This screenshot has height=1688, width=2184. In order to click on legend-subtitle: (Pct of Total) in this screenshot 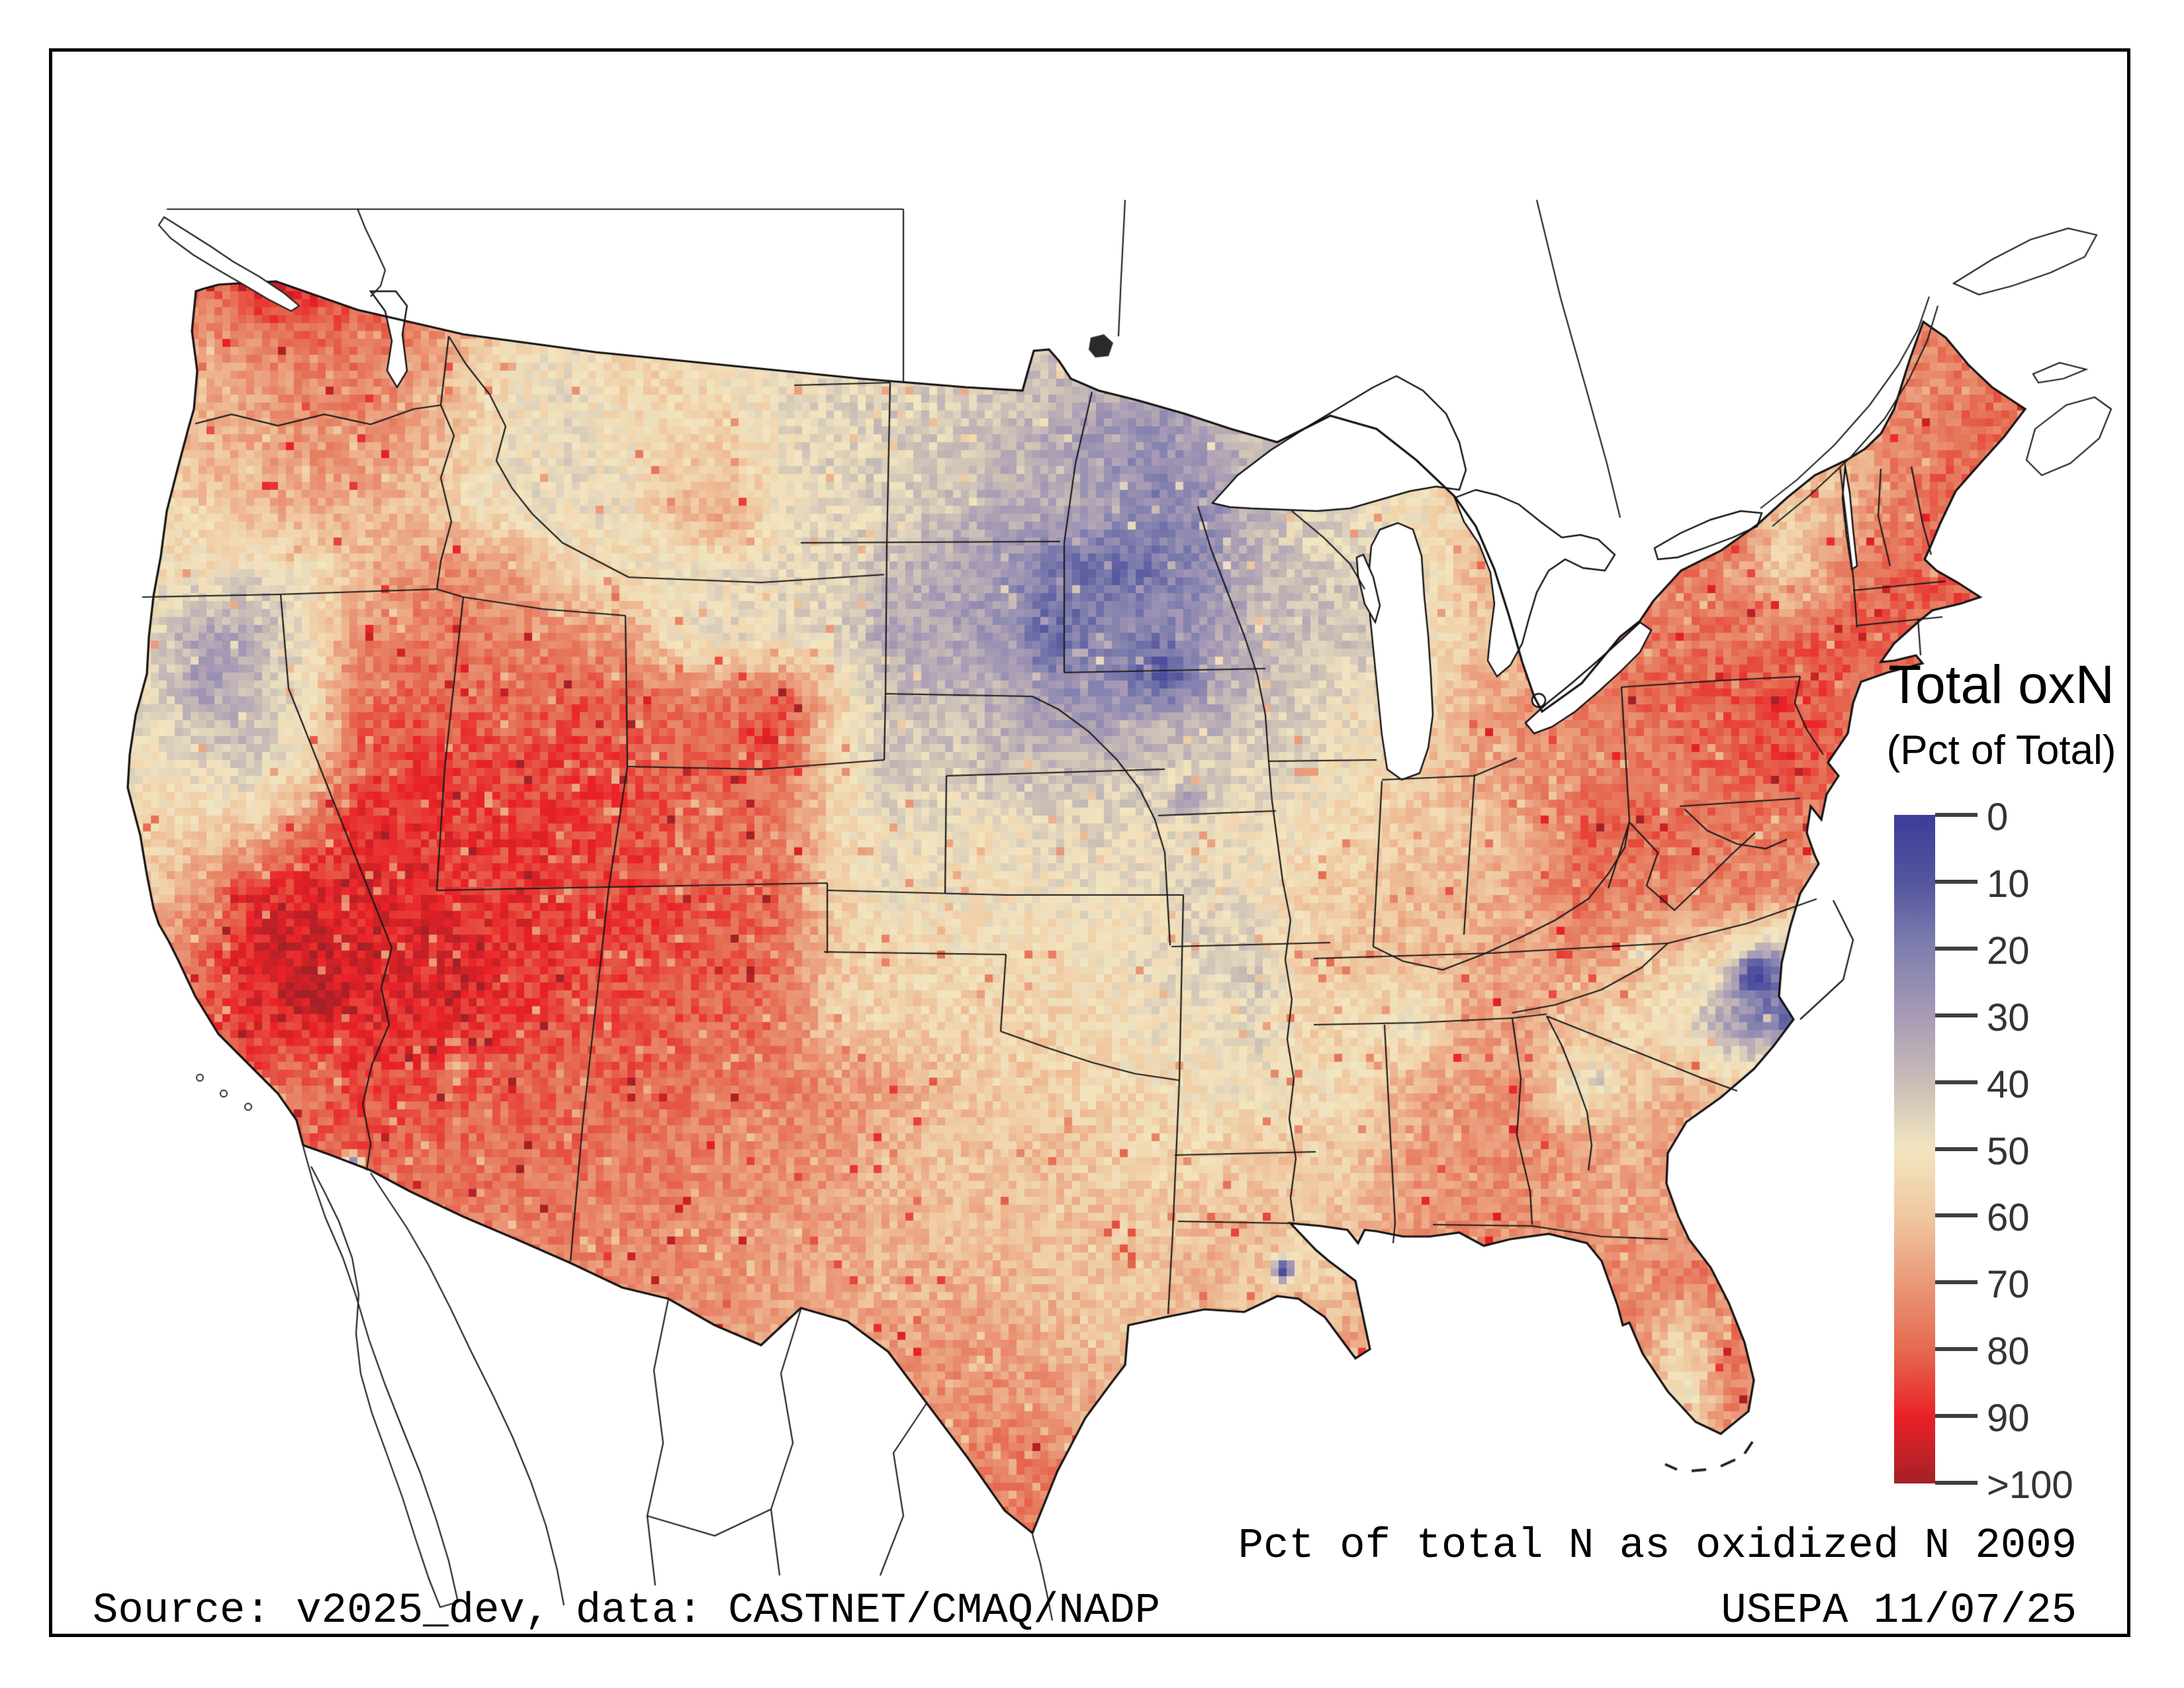, I will do `click(2001, 750)`.